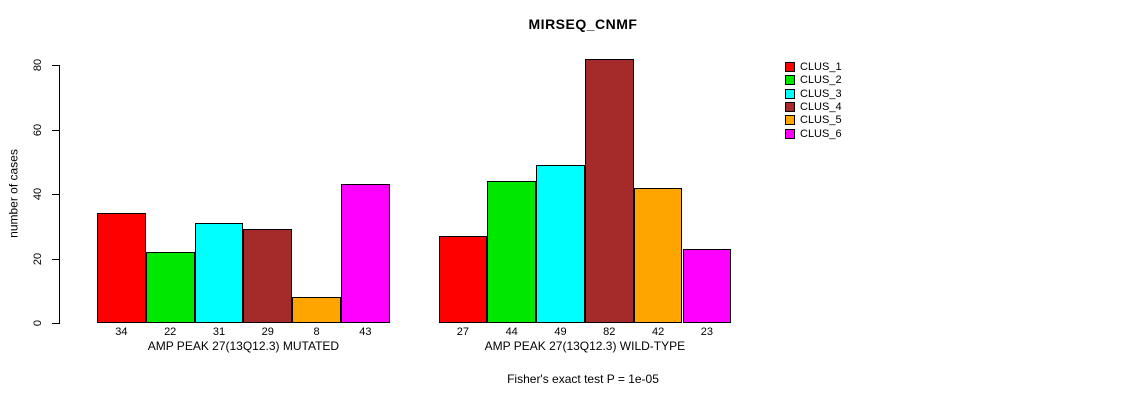 This screenshot has width=1140, height=400. Describe the element at coordinates (821, 93) in the screenshot. I see `legend-label: CLUS_3` at that location.